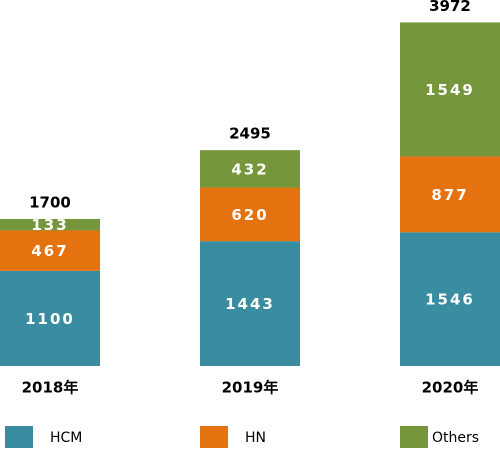  I want to click on legend-label: HN, so click(255, 438).